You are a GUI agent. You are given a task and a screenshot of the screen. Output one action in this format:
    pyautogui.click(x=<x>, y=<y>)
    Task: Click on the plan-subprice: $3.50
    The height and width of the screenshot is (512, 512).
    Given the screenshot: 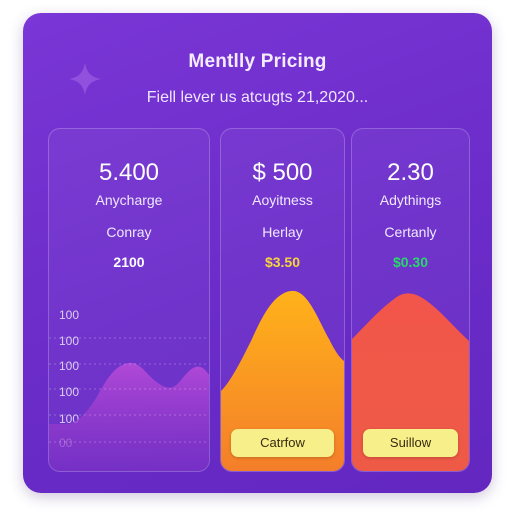 What is the action you would take?
    pyautogui.click(x=282, y=262)
    